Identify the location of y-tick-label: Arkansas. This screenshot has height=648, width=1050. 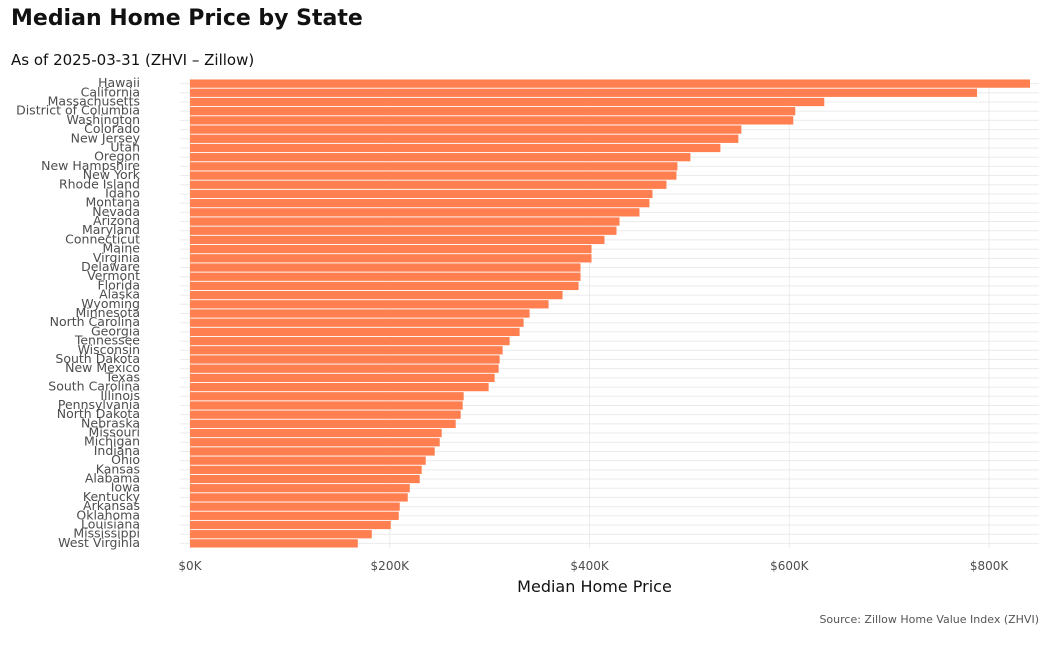
(111, 505).